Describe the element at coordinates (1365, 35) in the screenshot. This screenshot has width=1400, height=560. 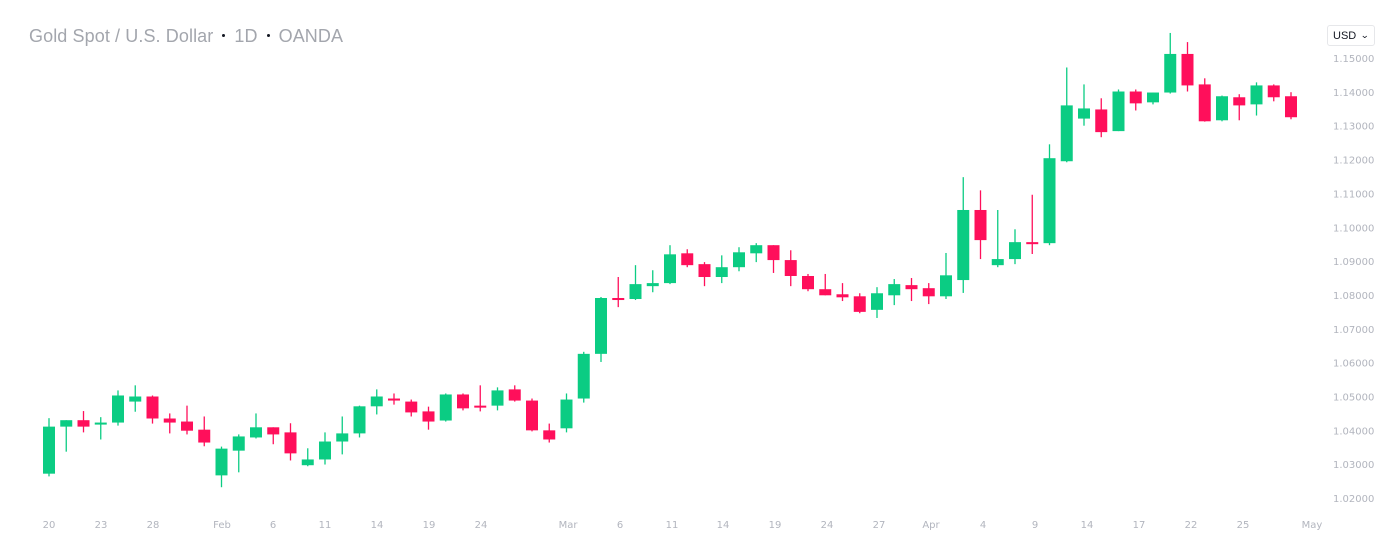
I see `chevron-down-icon: ⌄` at that location.